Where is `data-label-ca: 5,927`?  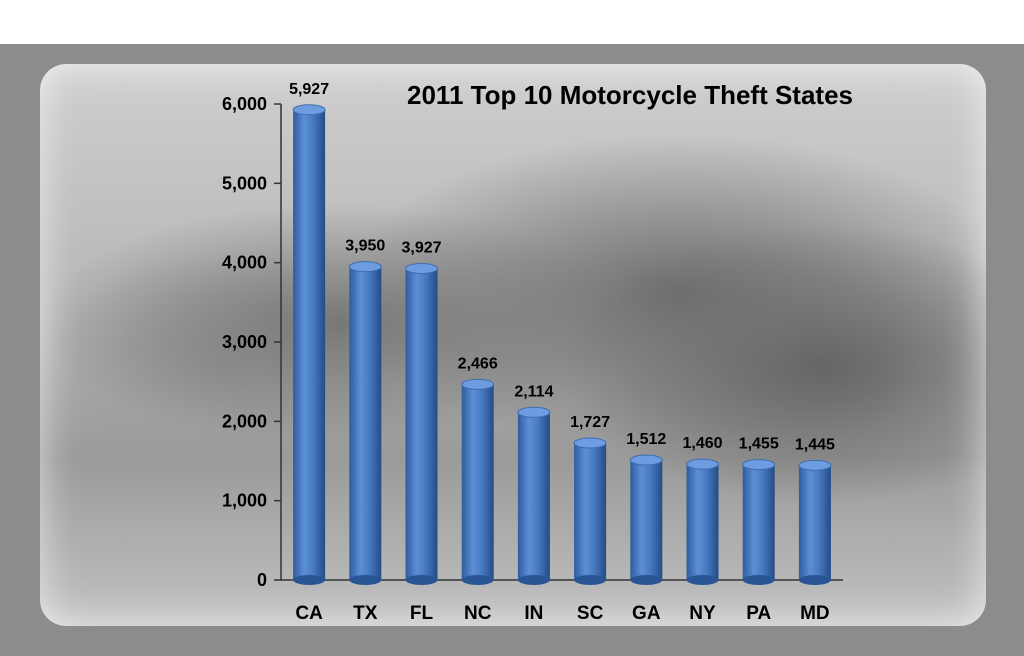
data-label-ca: 5,927 is located at coordinates (309, 89).